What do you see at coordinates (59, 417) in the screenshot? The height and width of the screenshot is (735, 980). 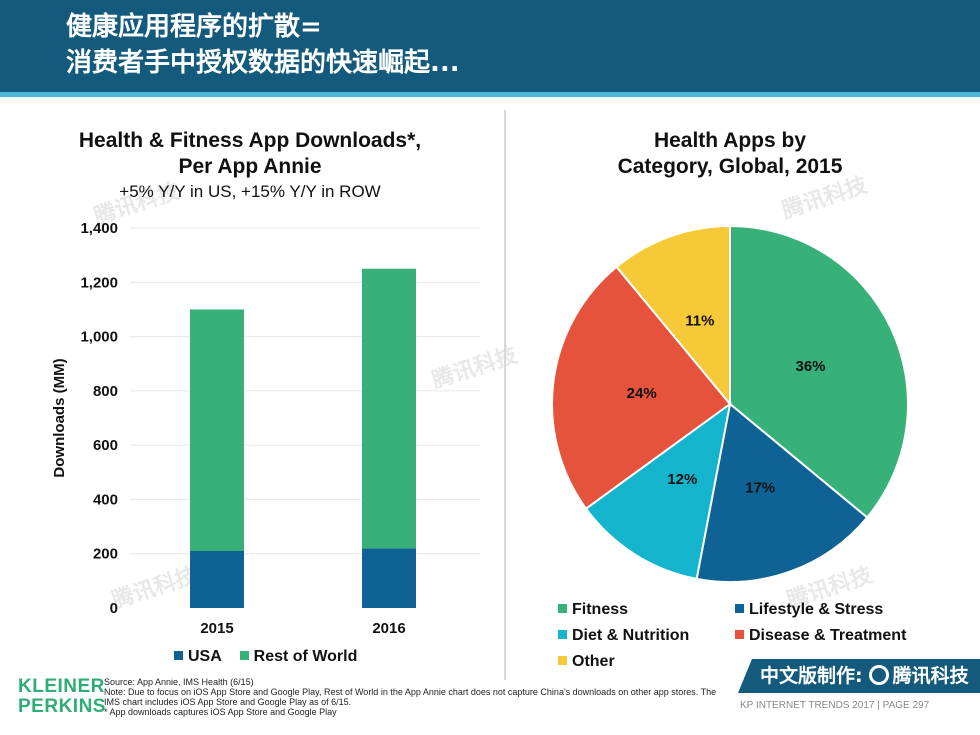 I see `y-axis-label: Downloads (MM)` at bounding box center [59, 417].